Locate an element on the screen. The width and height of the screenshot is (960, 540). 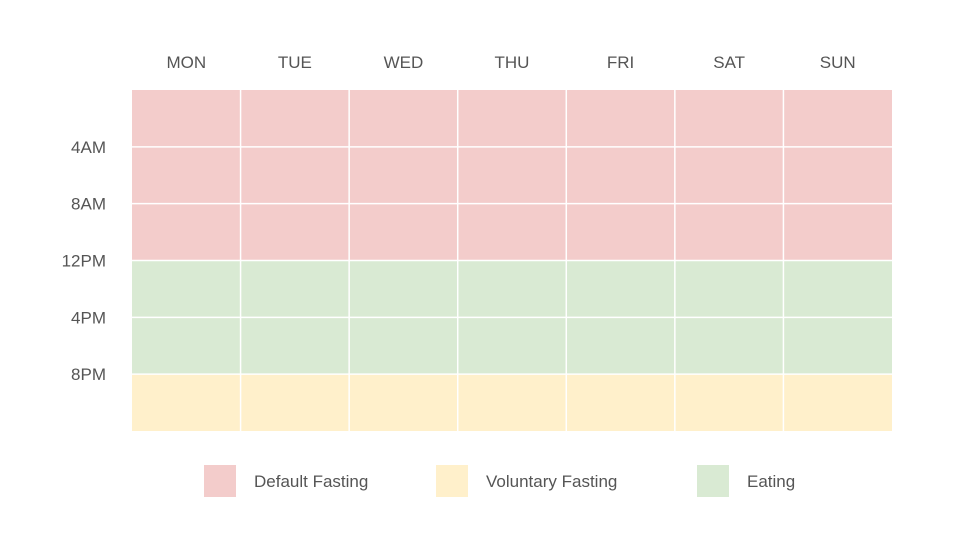
time-label-4pm: 4PM is located at coordinates (88, 317).